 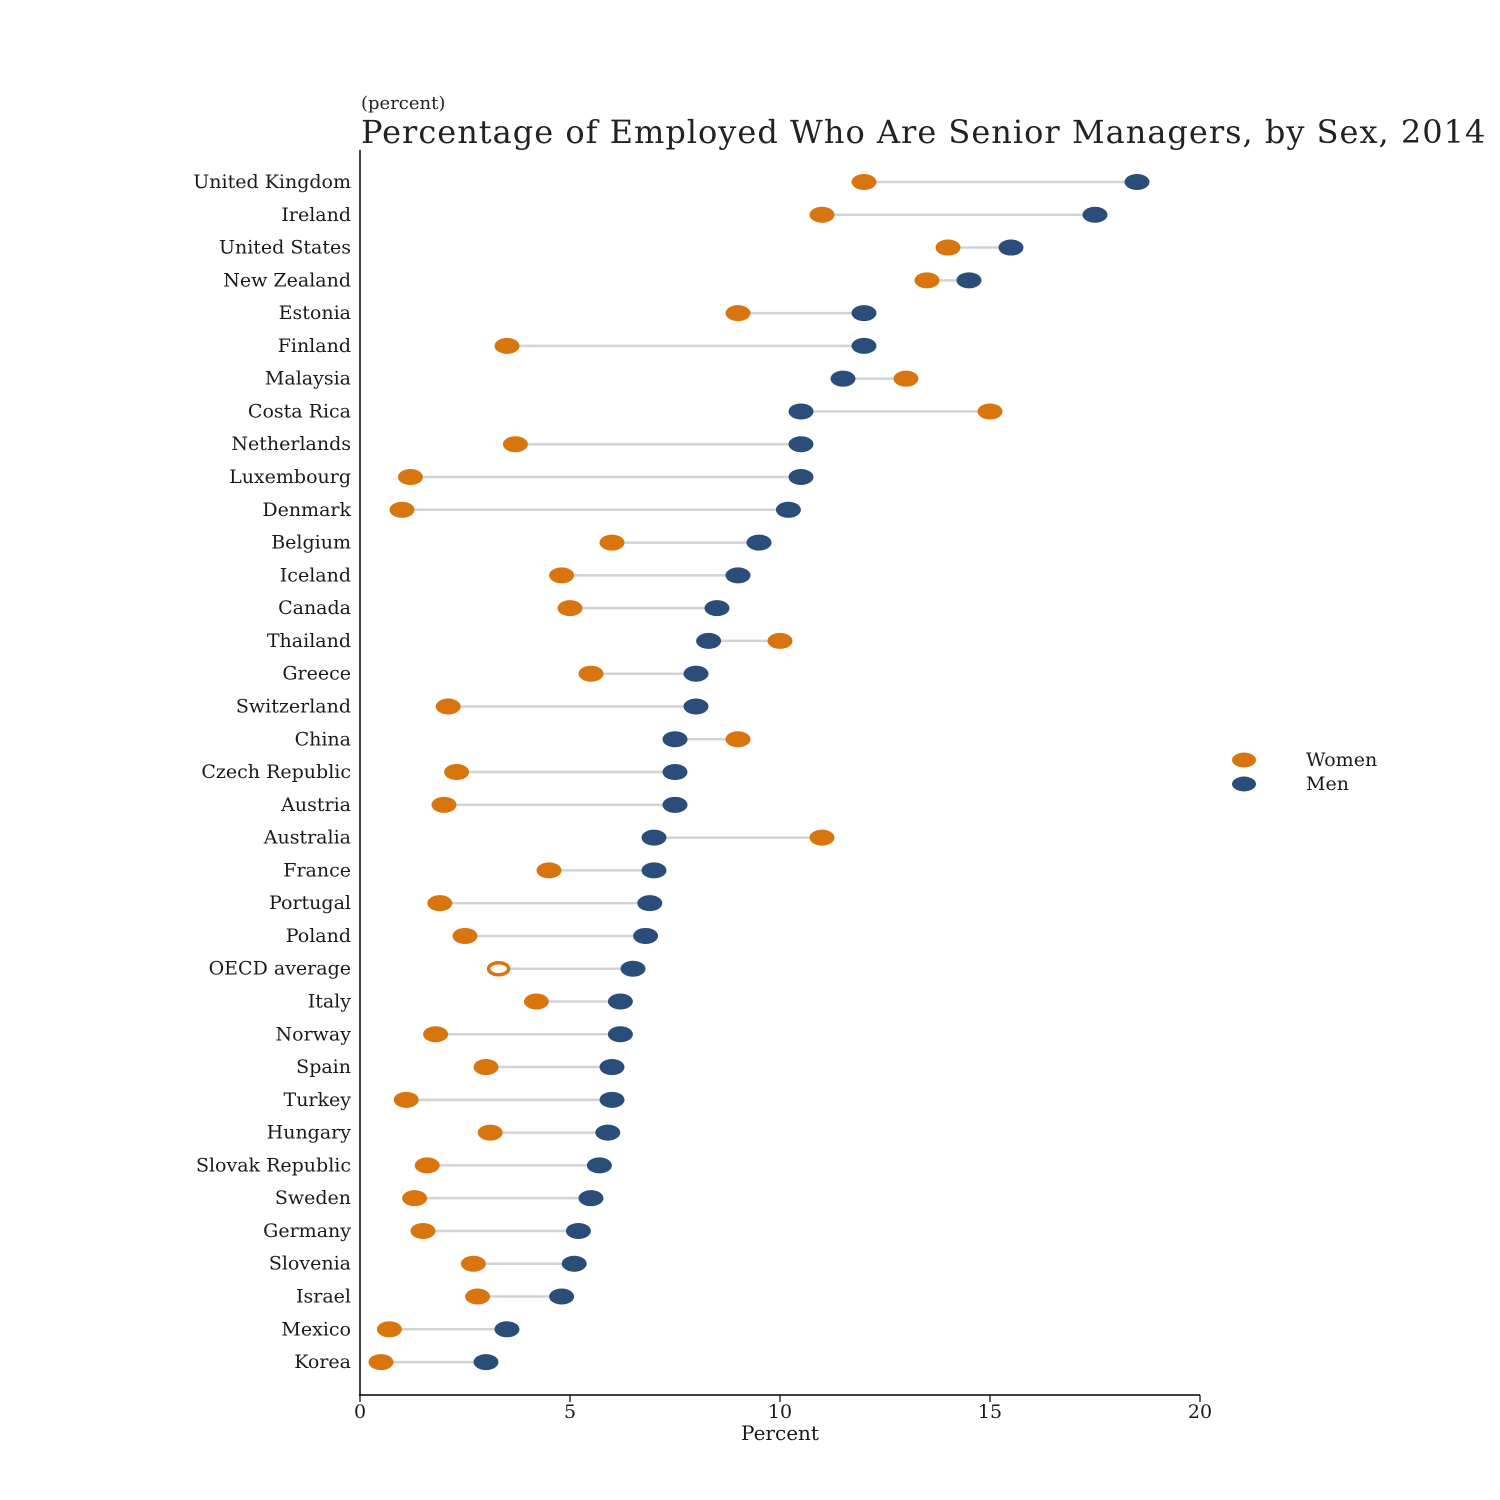 I want to click on category-label: Finland, so click(x=314, y=346).